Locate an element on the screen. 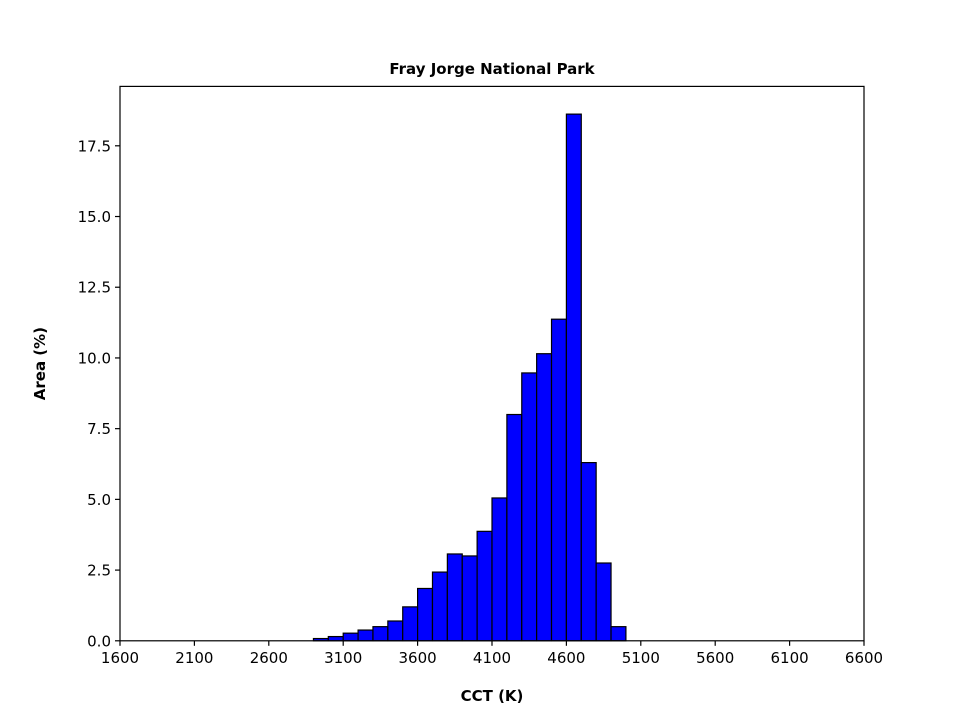  y-tick-label-4: 10.0 is located at coordinates (94, 358).